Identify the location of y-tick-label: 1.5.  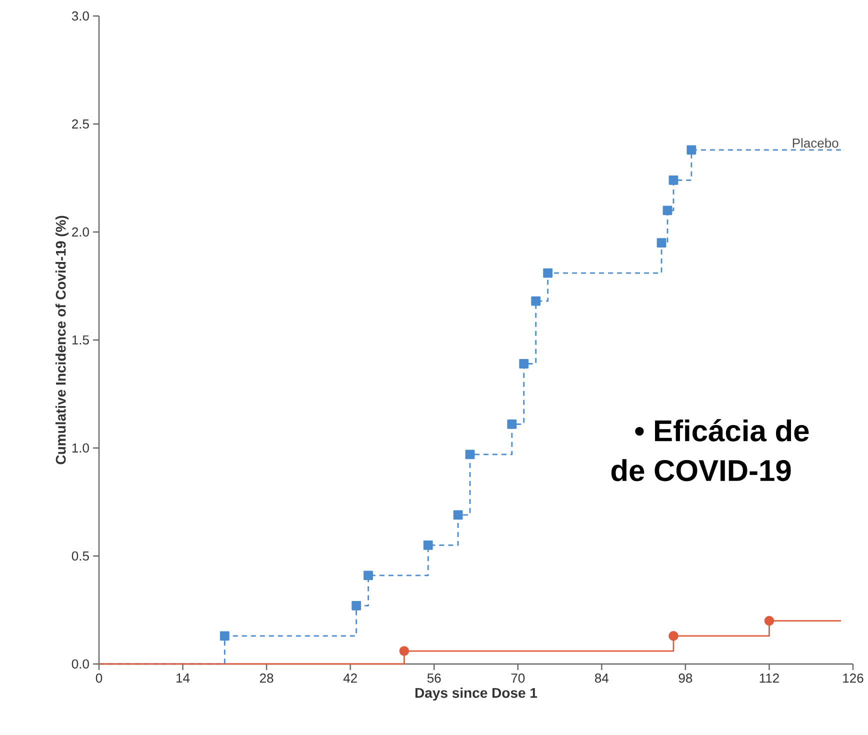
(80, 340).